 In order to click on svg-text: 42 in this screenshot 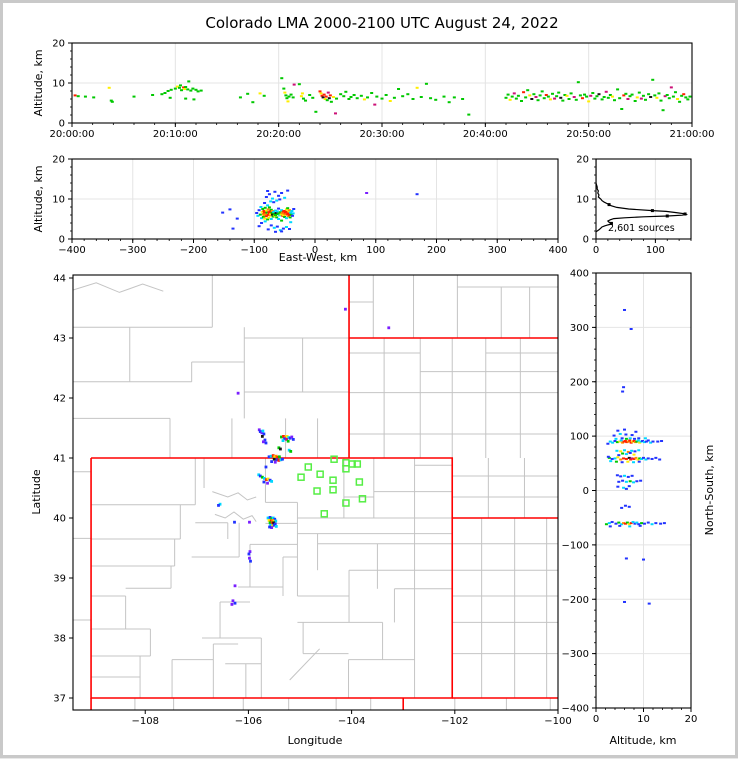, I will do `click(59, 399)`.